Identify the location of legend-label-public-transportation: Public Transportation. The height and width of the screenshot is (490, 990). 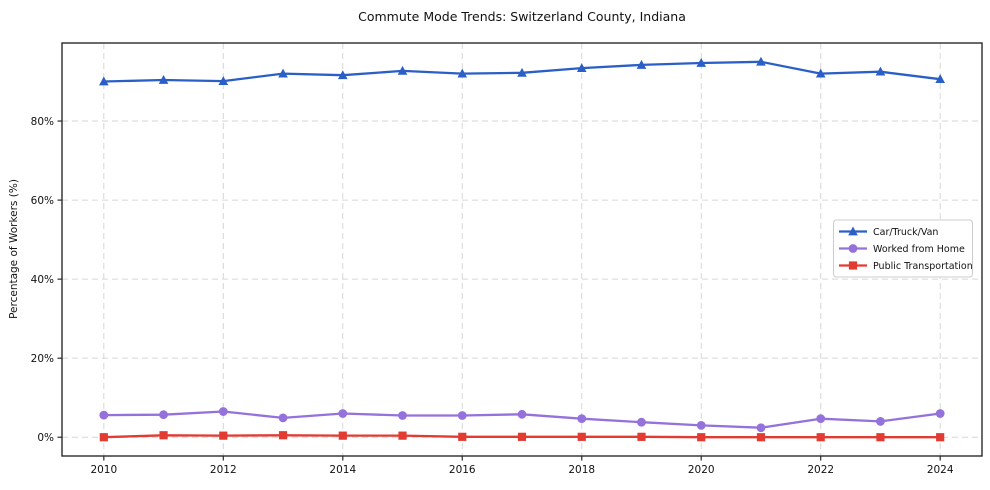
(923, 266).